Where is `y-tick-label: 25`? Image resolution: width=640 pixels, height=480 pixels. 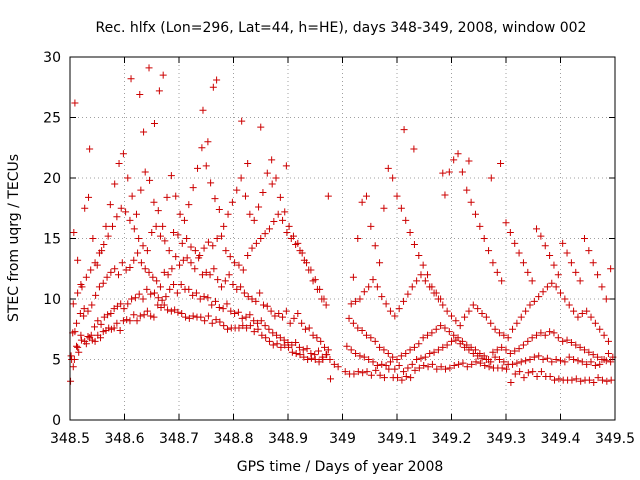
y-tick-label: 25 is located at coordinates (52, 119).